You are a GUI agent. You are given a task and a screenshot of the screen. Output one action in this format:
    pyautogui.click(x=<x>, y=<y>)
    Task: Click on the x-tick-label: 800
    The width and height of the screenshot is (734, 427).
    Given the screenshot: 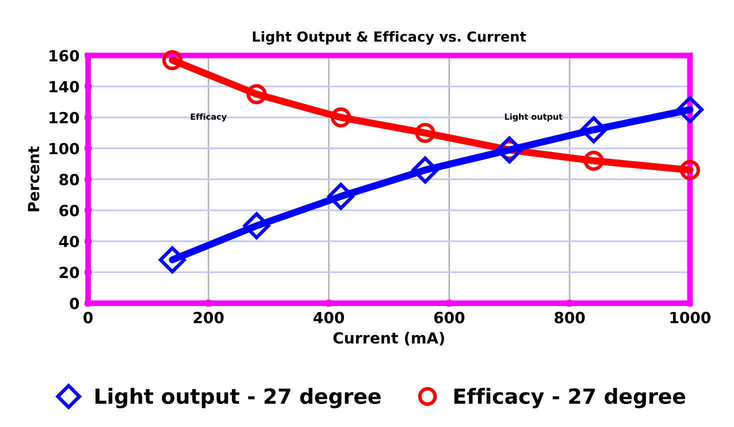 What is the action you would take?
    pyautogui.click(x=569, y=318)
    